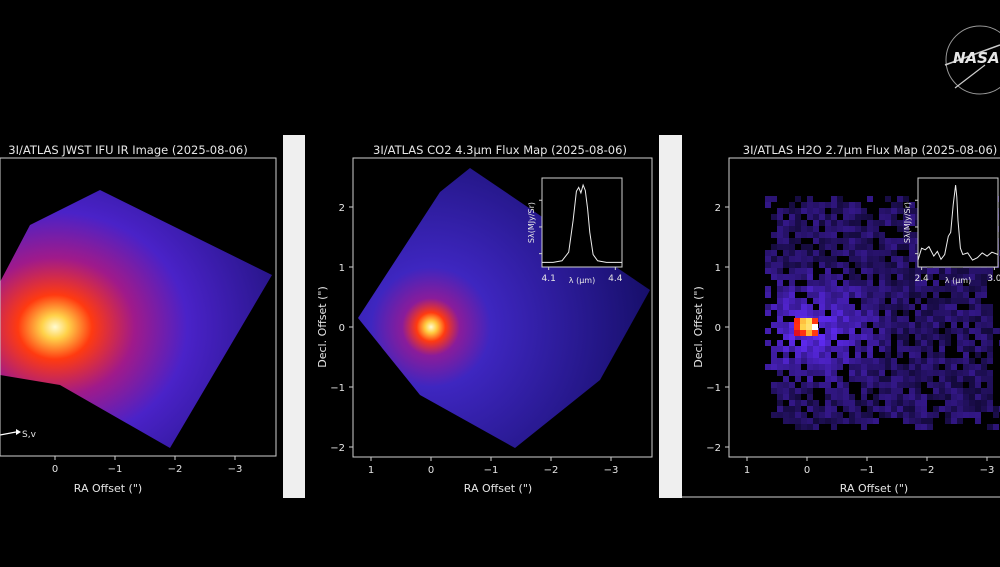 The image size is (1000, 567). What do you see at coordinates (921, 279) in the screenshot?
I see `inset-x-tick-label: 2.4` at bounding box center [921, 279].